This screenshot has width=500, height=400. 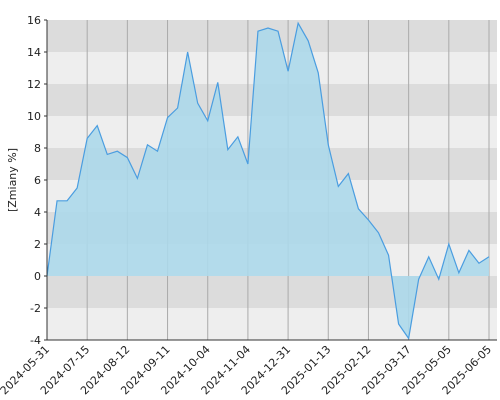 What do you see at coordinates (35, 340) in the screenshot?
I see `y-tick-label: -4` at bounding box center [35, 340].